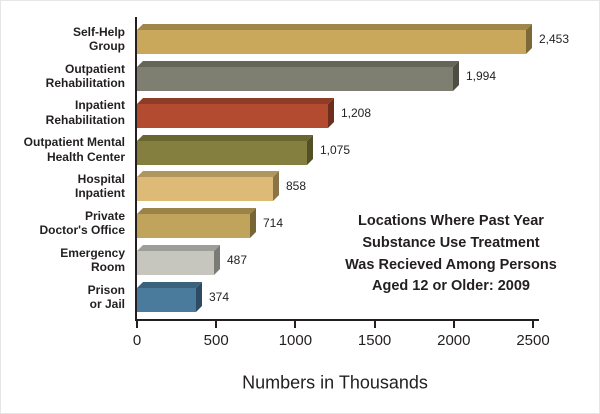  I want to click on bar-row: 1,994, so click(335, 75).